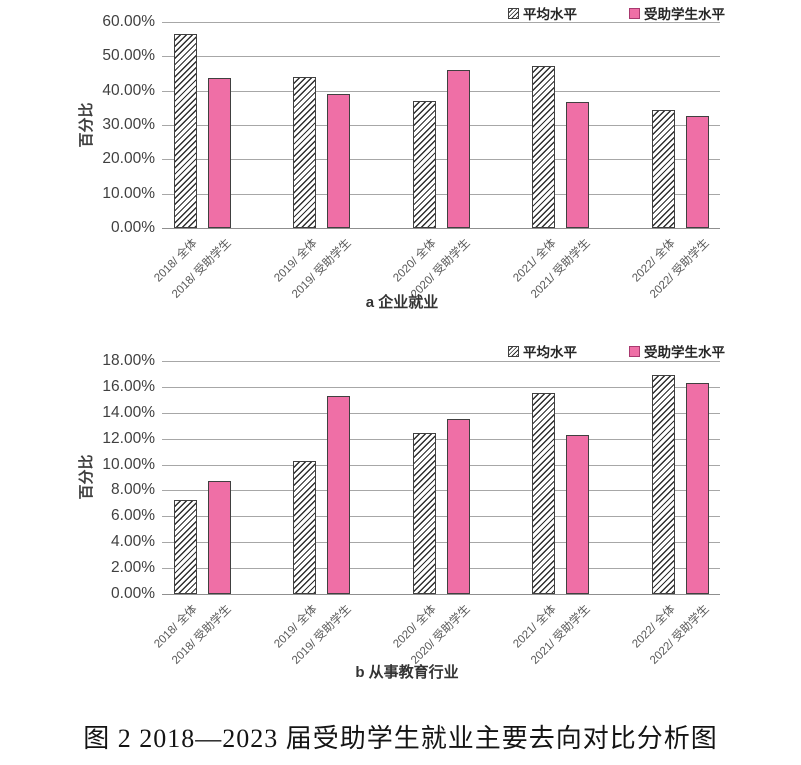 The height and width of the screenshot is (765, 801). Describe the element at coordinates (133, 490) in the screenshot. I see `y-tick-label: 8.00%` at that location.